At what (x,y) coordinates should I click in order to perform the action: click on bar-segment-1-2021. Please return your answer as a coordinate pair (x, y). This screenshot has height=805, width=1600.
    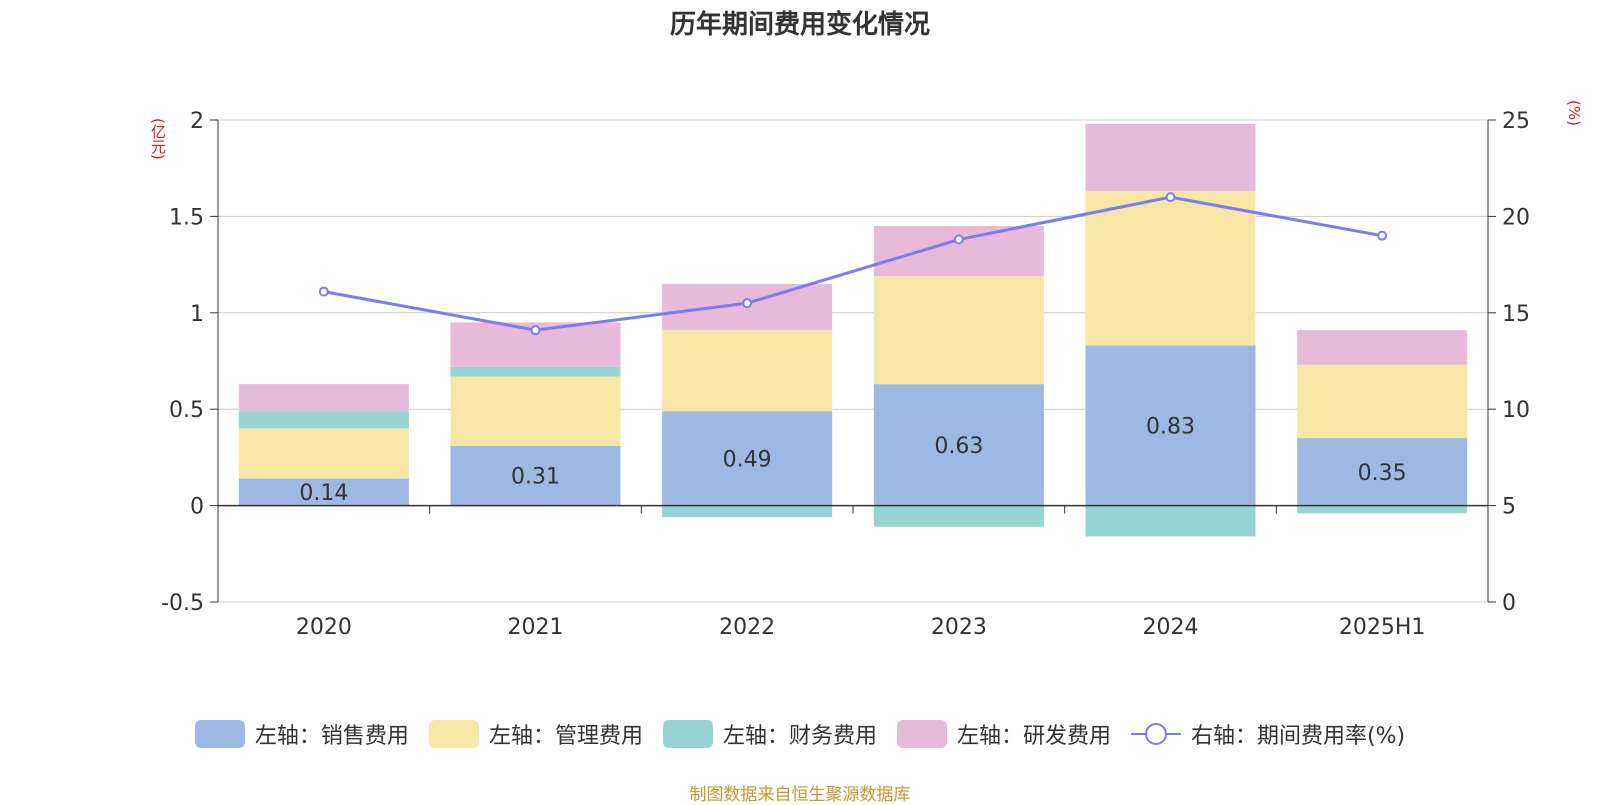
    Looking at the image, I should click on (535, 475).